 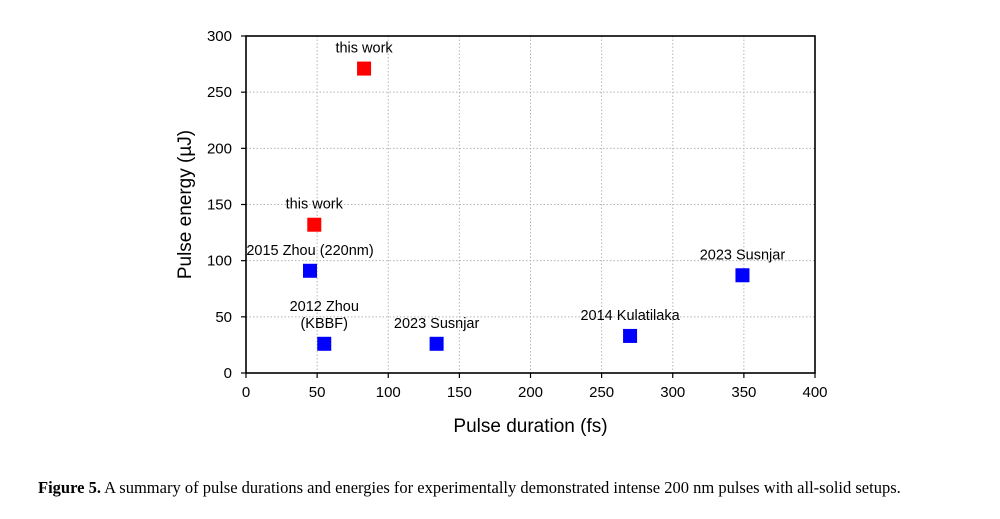 I want to click on x-tick-label: 200, so click(x=530, y=392).